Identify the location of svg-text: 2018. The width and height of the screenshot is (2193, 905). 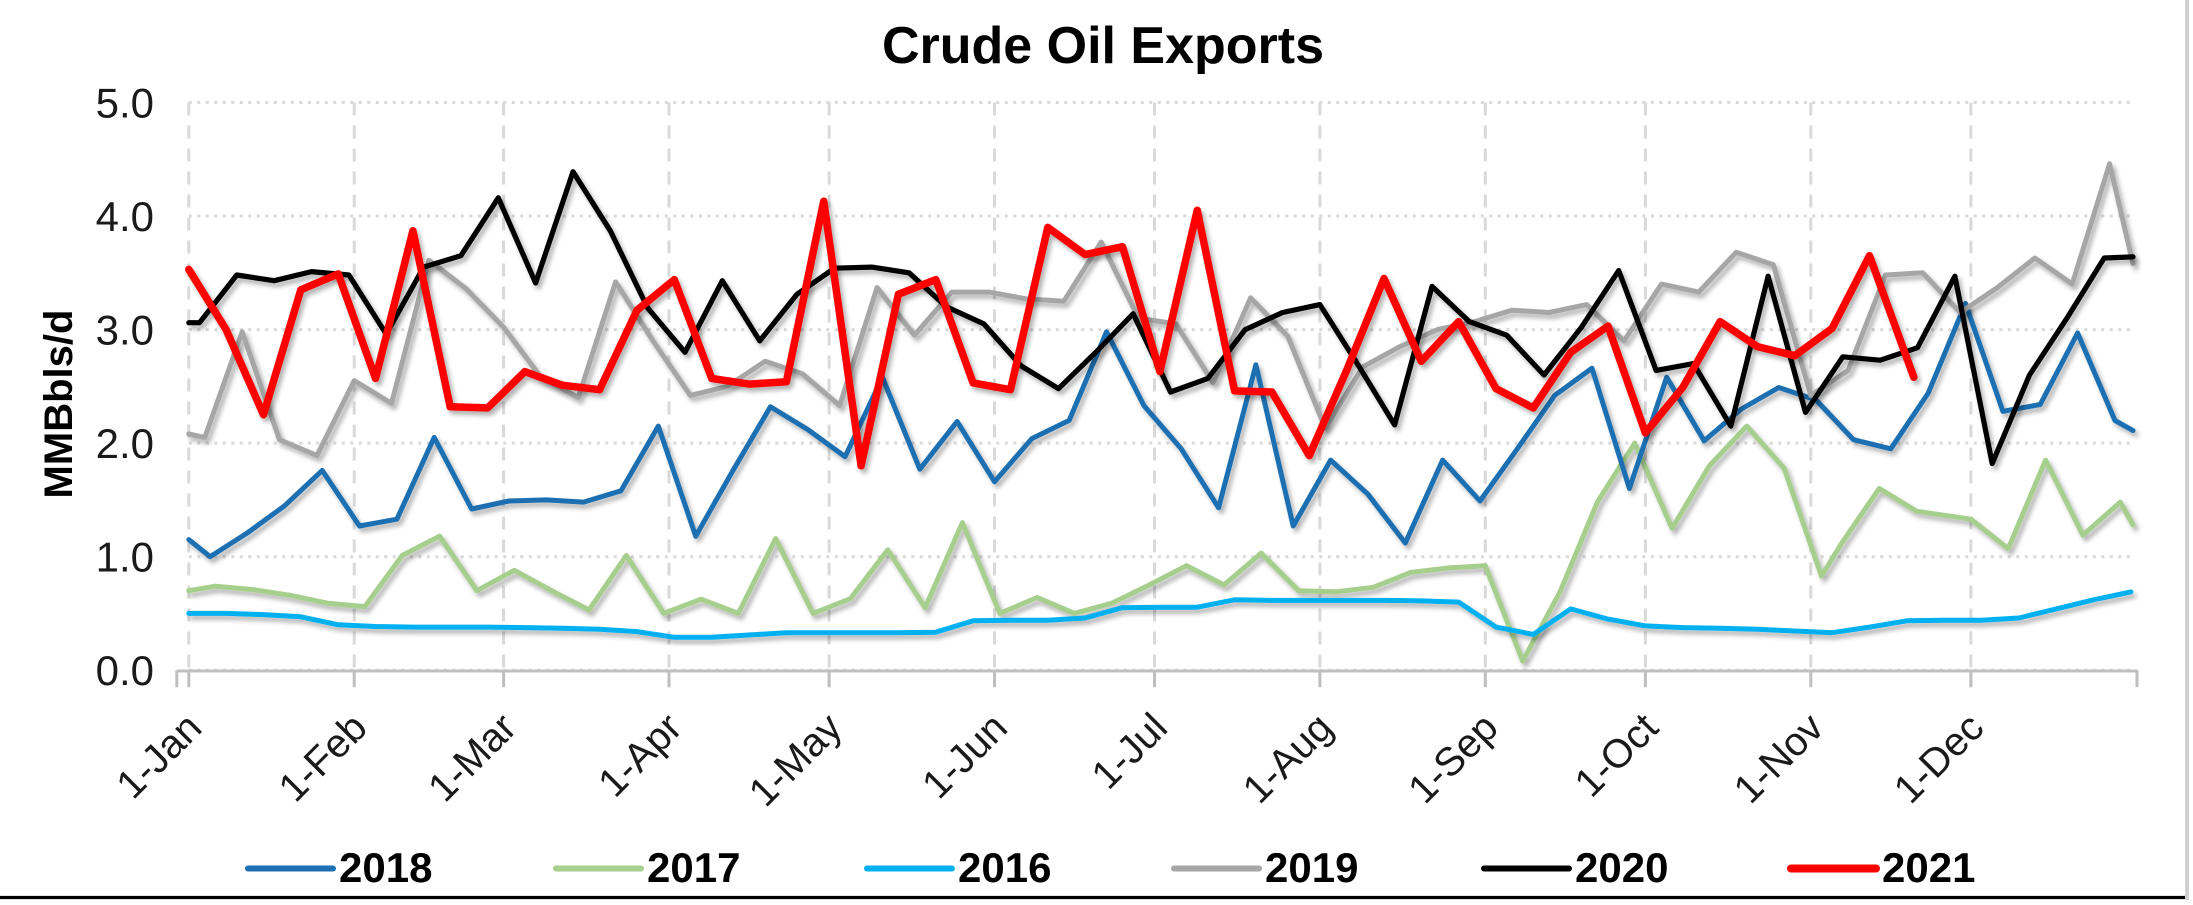
(385, 867).